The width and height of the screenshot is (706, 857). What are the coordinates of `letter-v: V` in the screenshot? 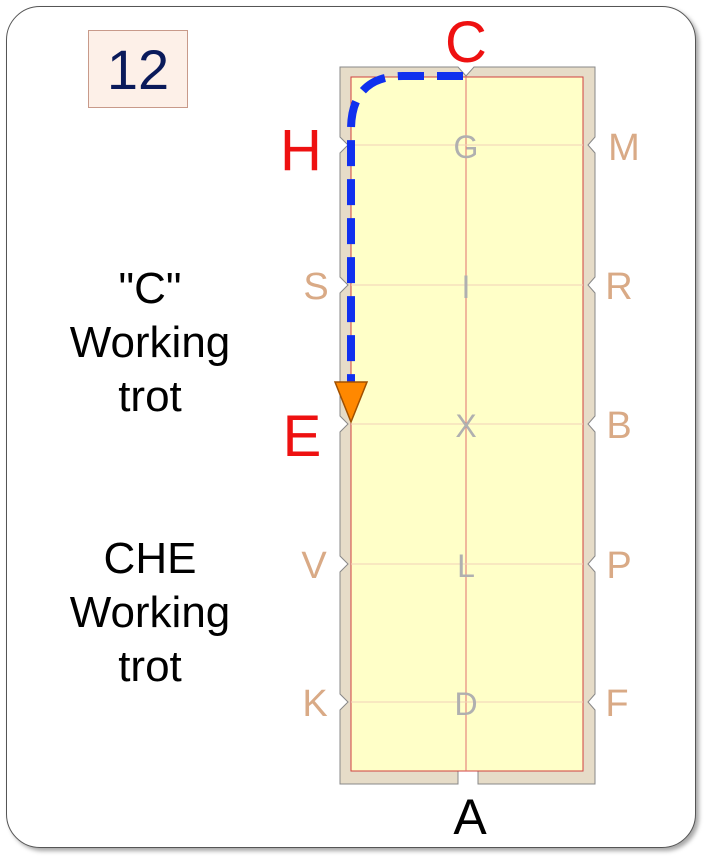 It's located at (314, 566).